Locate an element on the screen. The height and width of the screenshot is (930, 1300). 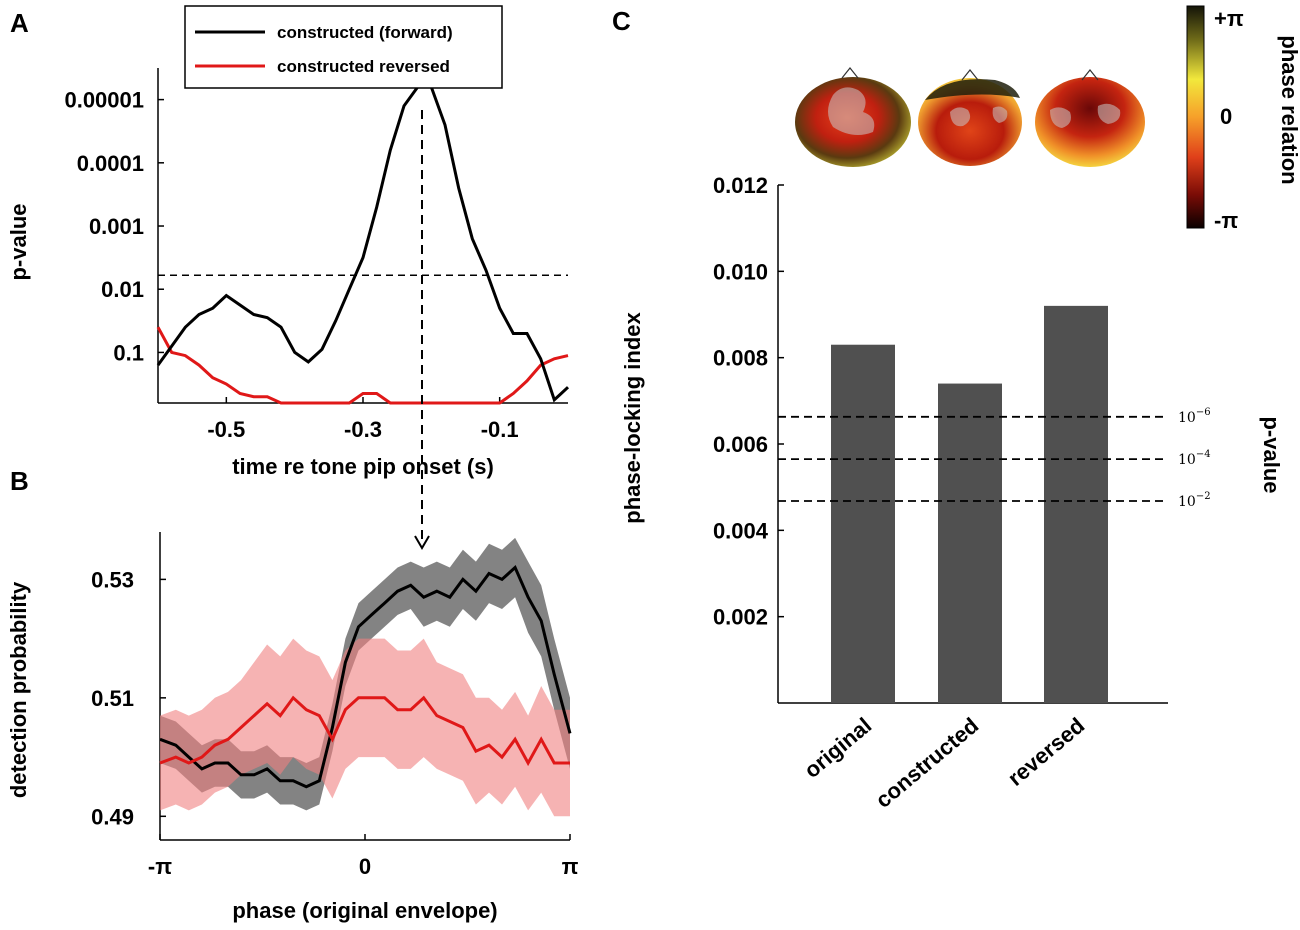
series-band-forward is located at coordinates (365, 674).